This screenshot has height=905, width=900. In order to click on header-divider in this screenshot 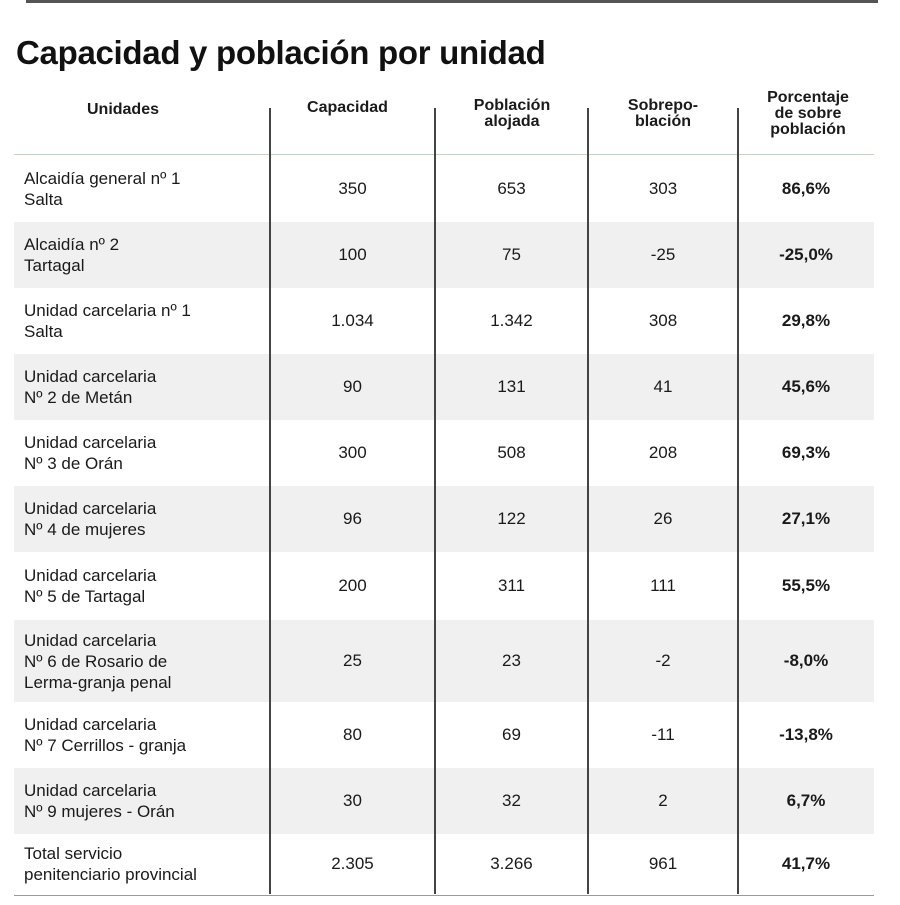, I will do `click(444, 154)`.